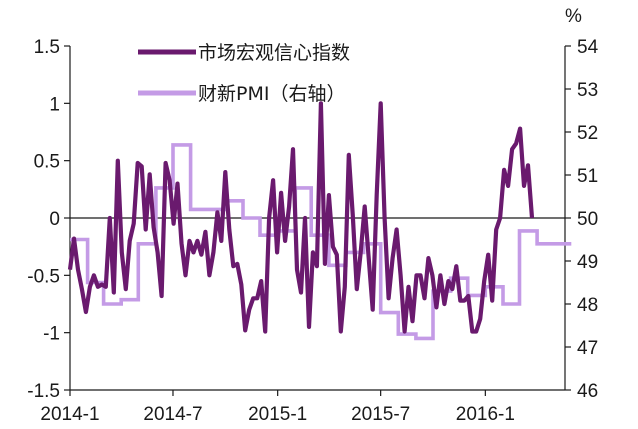 This screenshot has width=638, height=429. Describe the element at coordinates (485, 414) in the screenshot. I see `x-tick-label: 2016-1` at that location.